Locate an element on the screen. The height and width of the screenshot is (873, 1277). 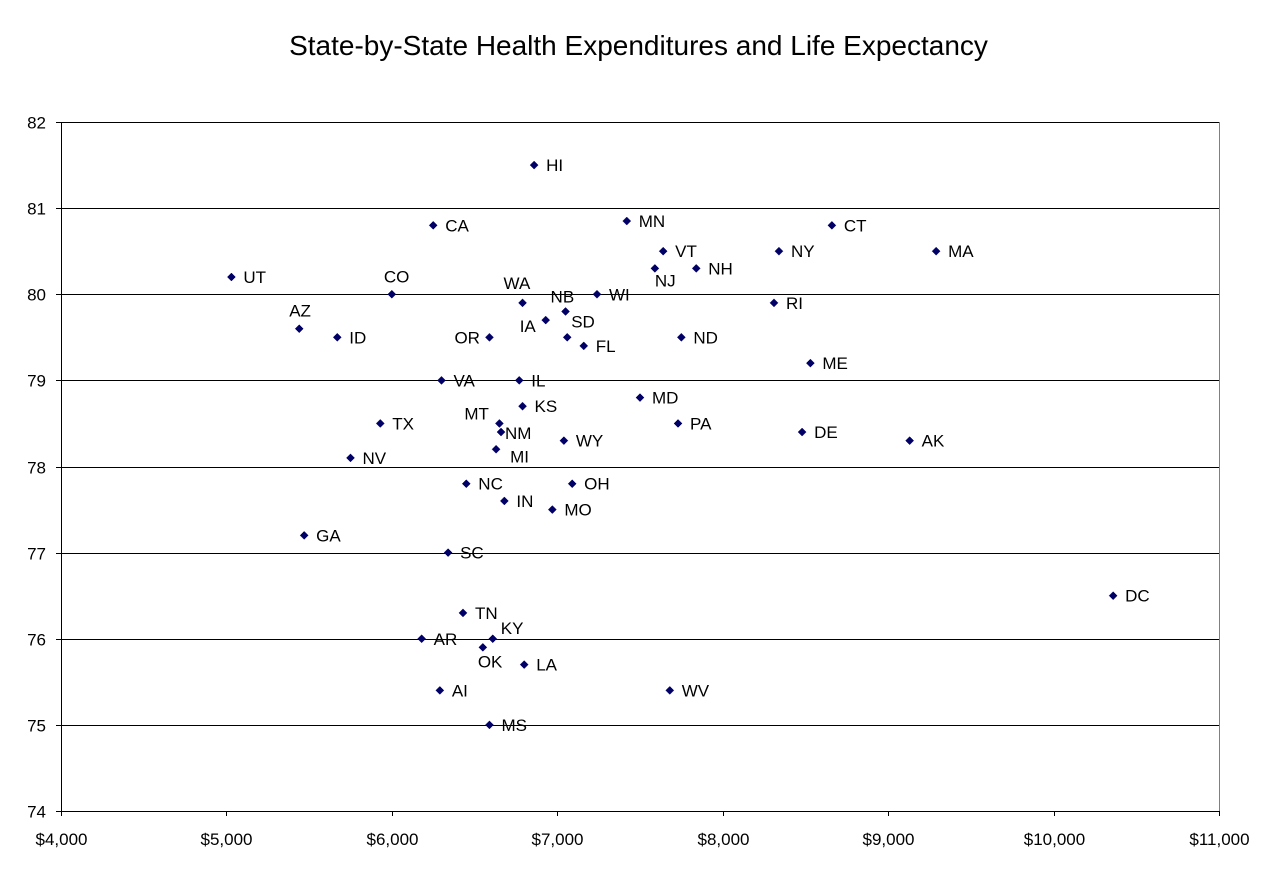
point-label-nm: NM is located at coordinates (518, 433).